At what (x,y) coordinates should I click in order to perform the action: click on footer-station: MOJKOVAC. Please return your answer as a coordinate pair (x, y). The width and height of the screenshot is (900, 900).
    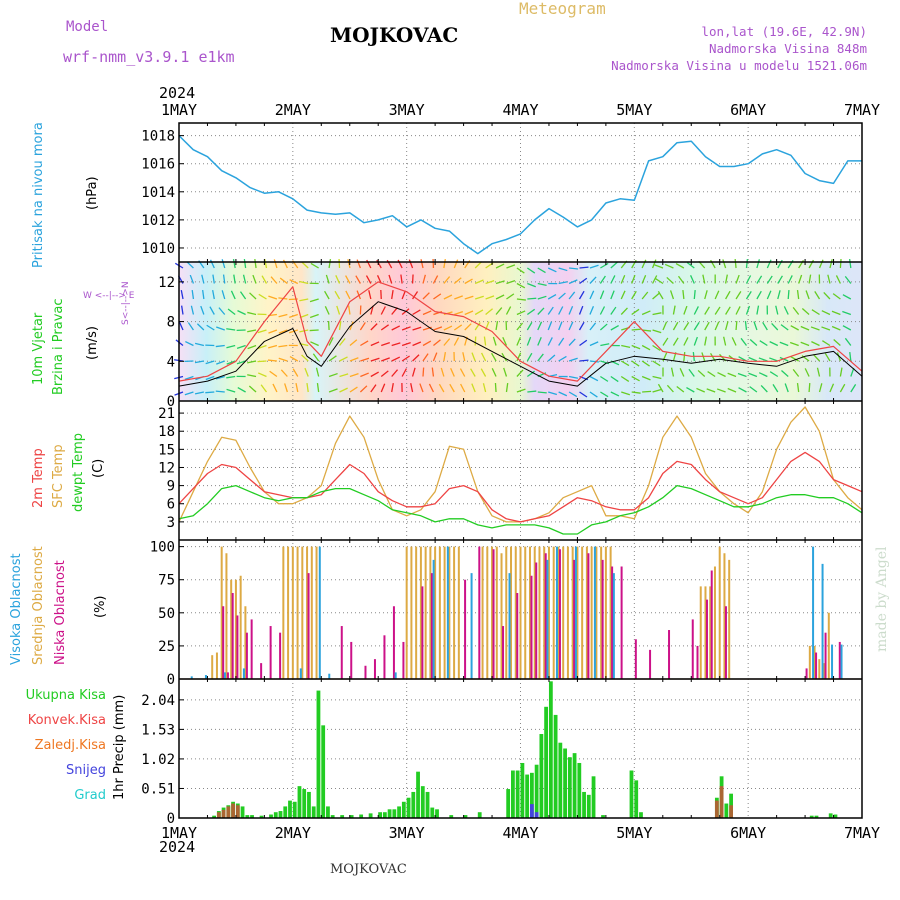
    Looking at the image, I should click on (368, 869).